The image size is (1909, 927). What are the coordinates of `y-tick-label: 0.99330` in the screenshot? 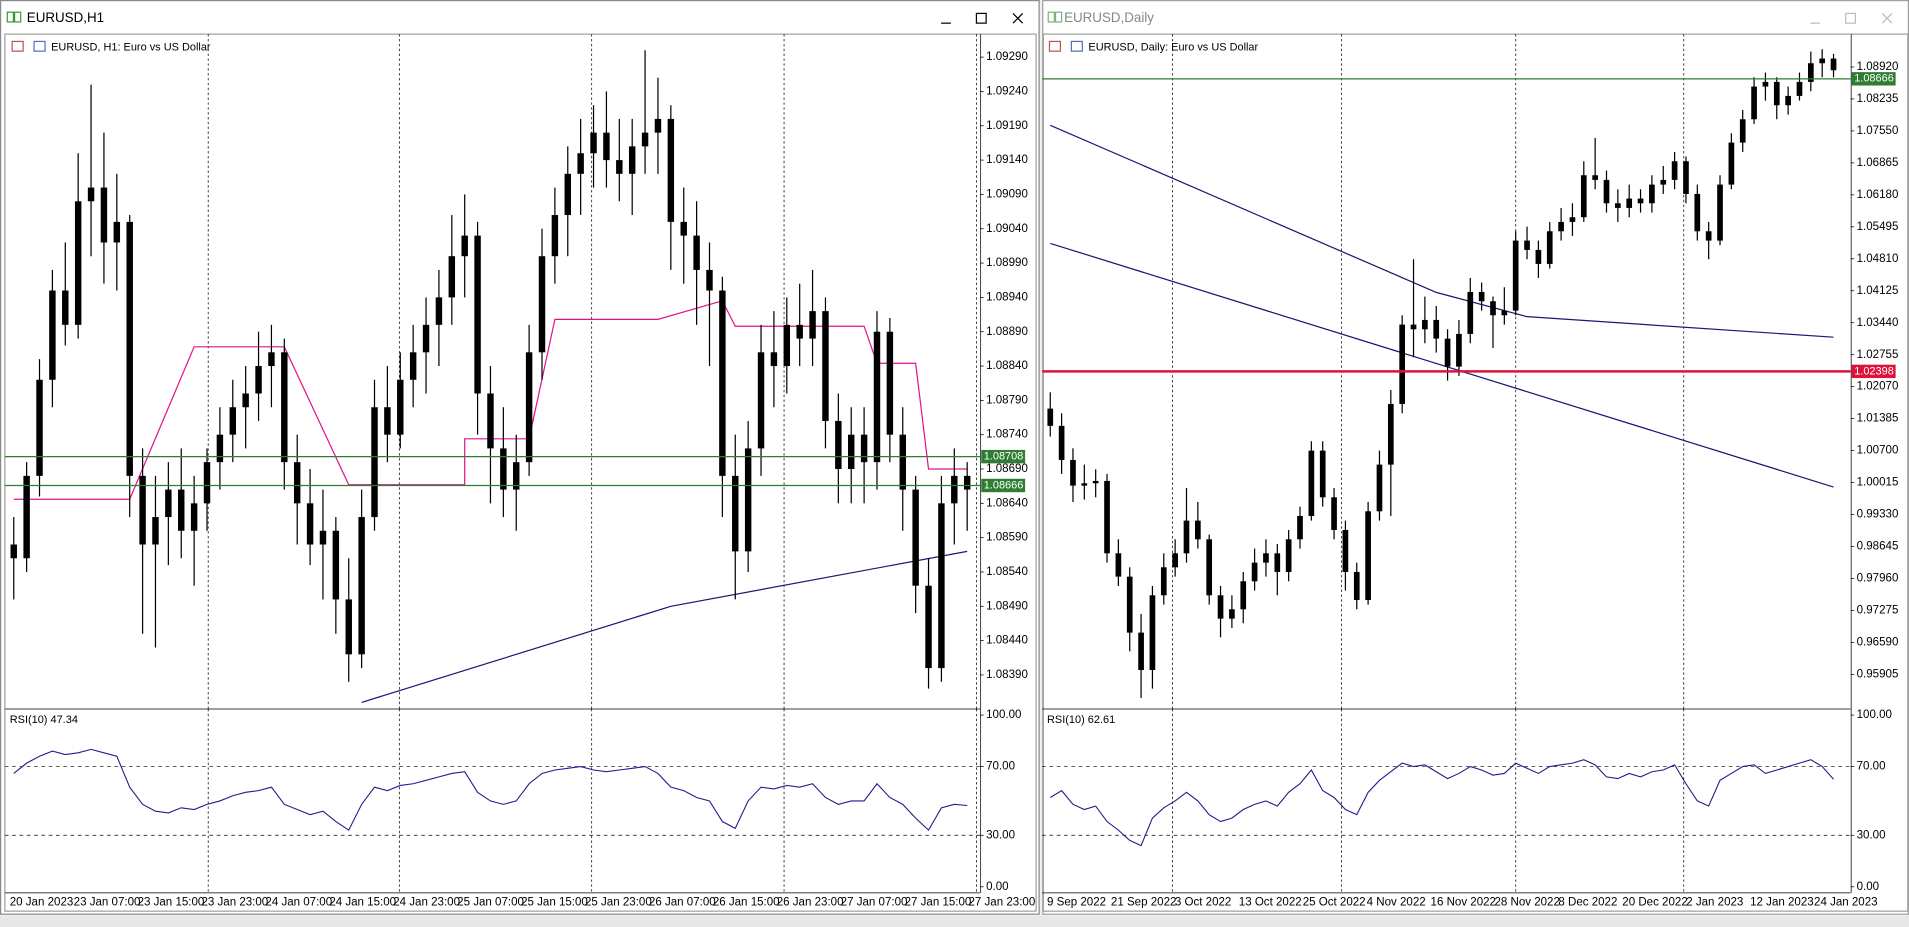 It's located at (1878, 515).